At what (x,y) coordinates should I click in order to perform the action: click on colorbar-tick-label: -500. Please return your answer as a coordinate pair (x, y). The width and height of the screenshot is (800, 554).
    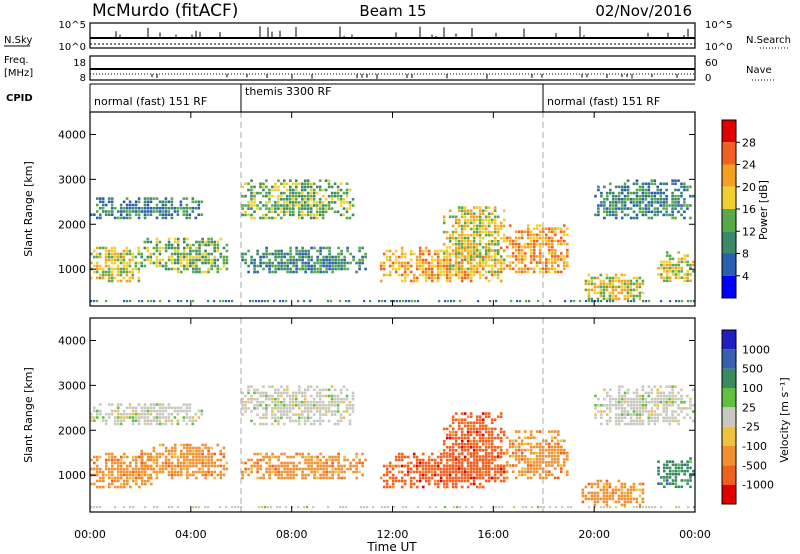
    Looking at the image, I should click on (754, 465).